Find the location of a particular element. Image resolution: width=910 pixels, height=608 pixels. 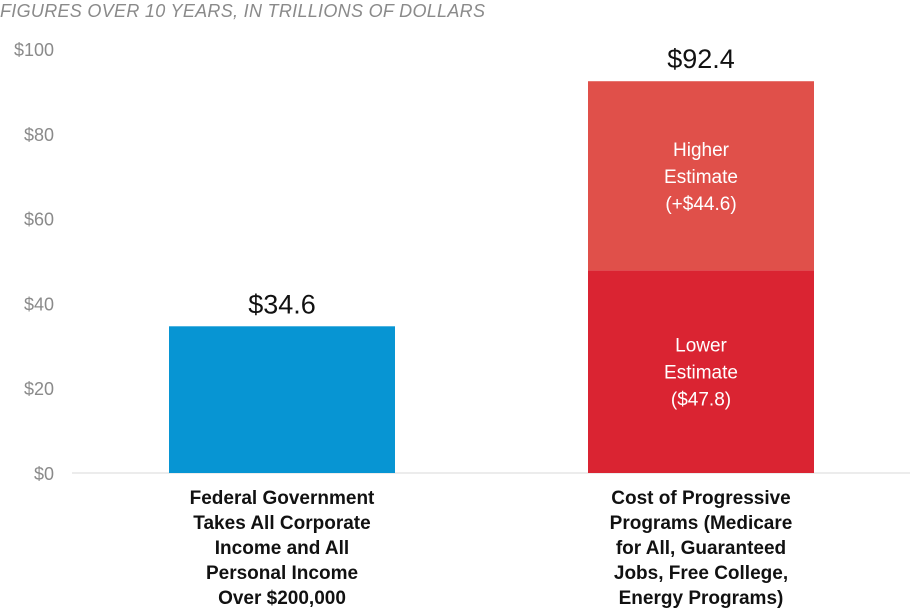

segment-label: (+$44.6) is located at coordinates (700, 204).